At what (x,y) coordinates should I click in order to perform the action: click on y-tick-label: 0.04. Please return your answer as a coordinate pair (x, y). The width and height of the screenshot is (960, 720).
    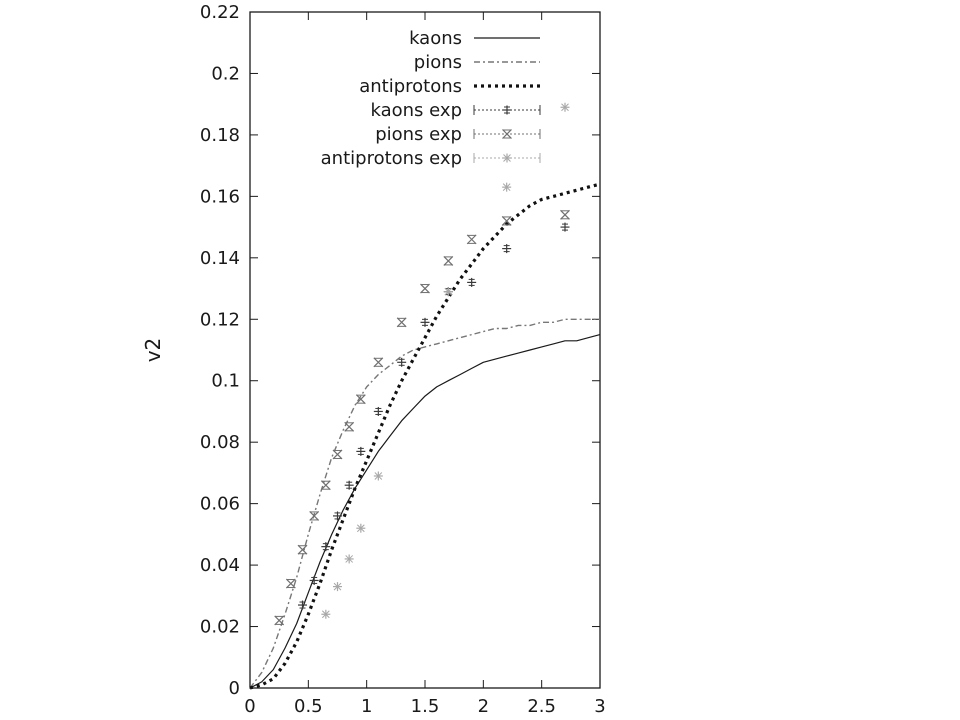
    Looking at the image, I should click on (220, 565).